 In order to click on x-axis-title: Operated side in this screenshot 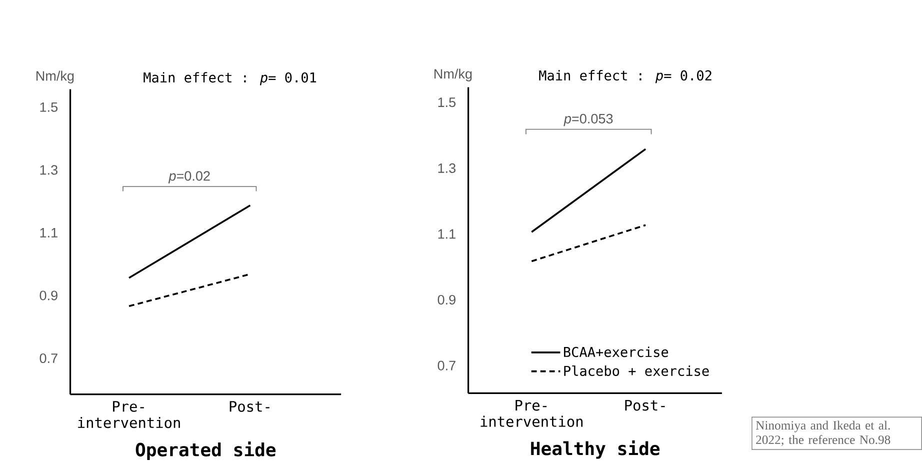, I will do `click(206, 451)`.